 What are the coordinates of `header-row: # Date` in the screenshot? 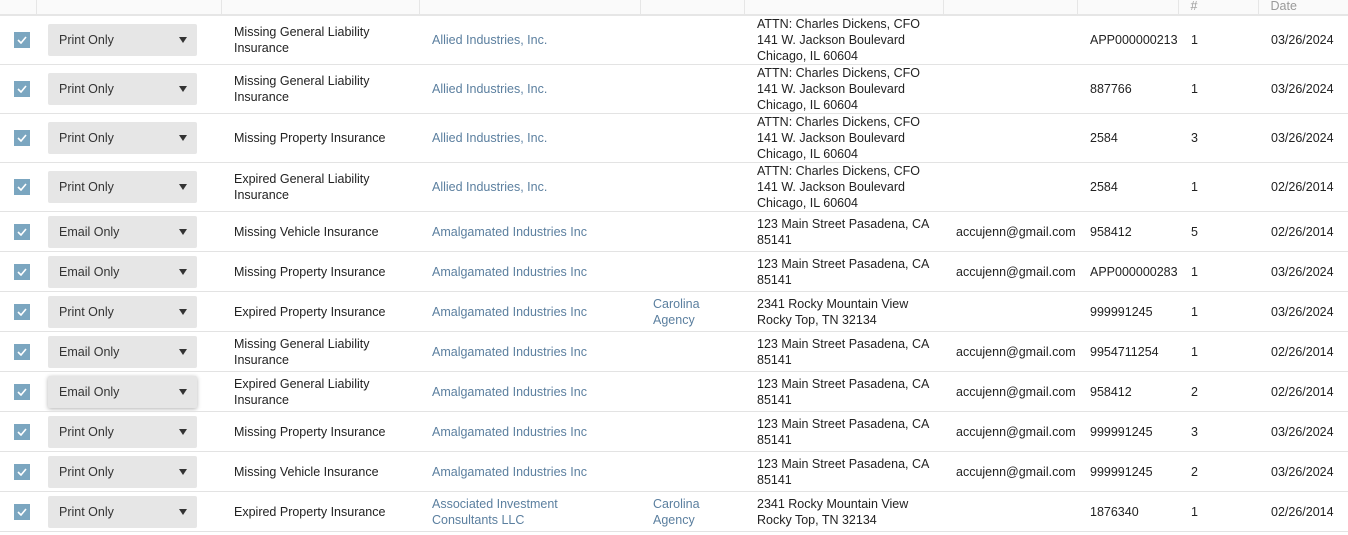 It's located at (674, 8).